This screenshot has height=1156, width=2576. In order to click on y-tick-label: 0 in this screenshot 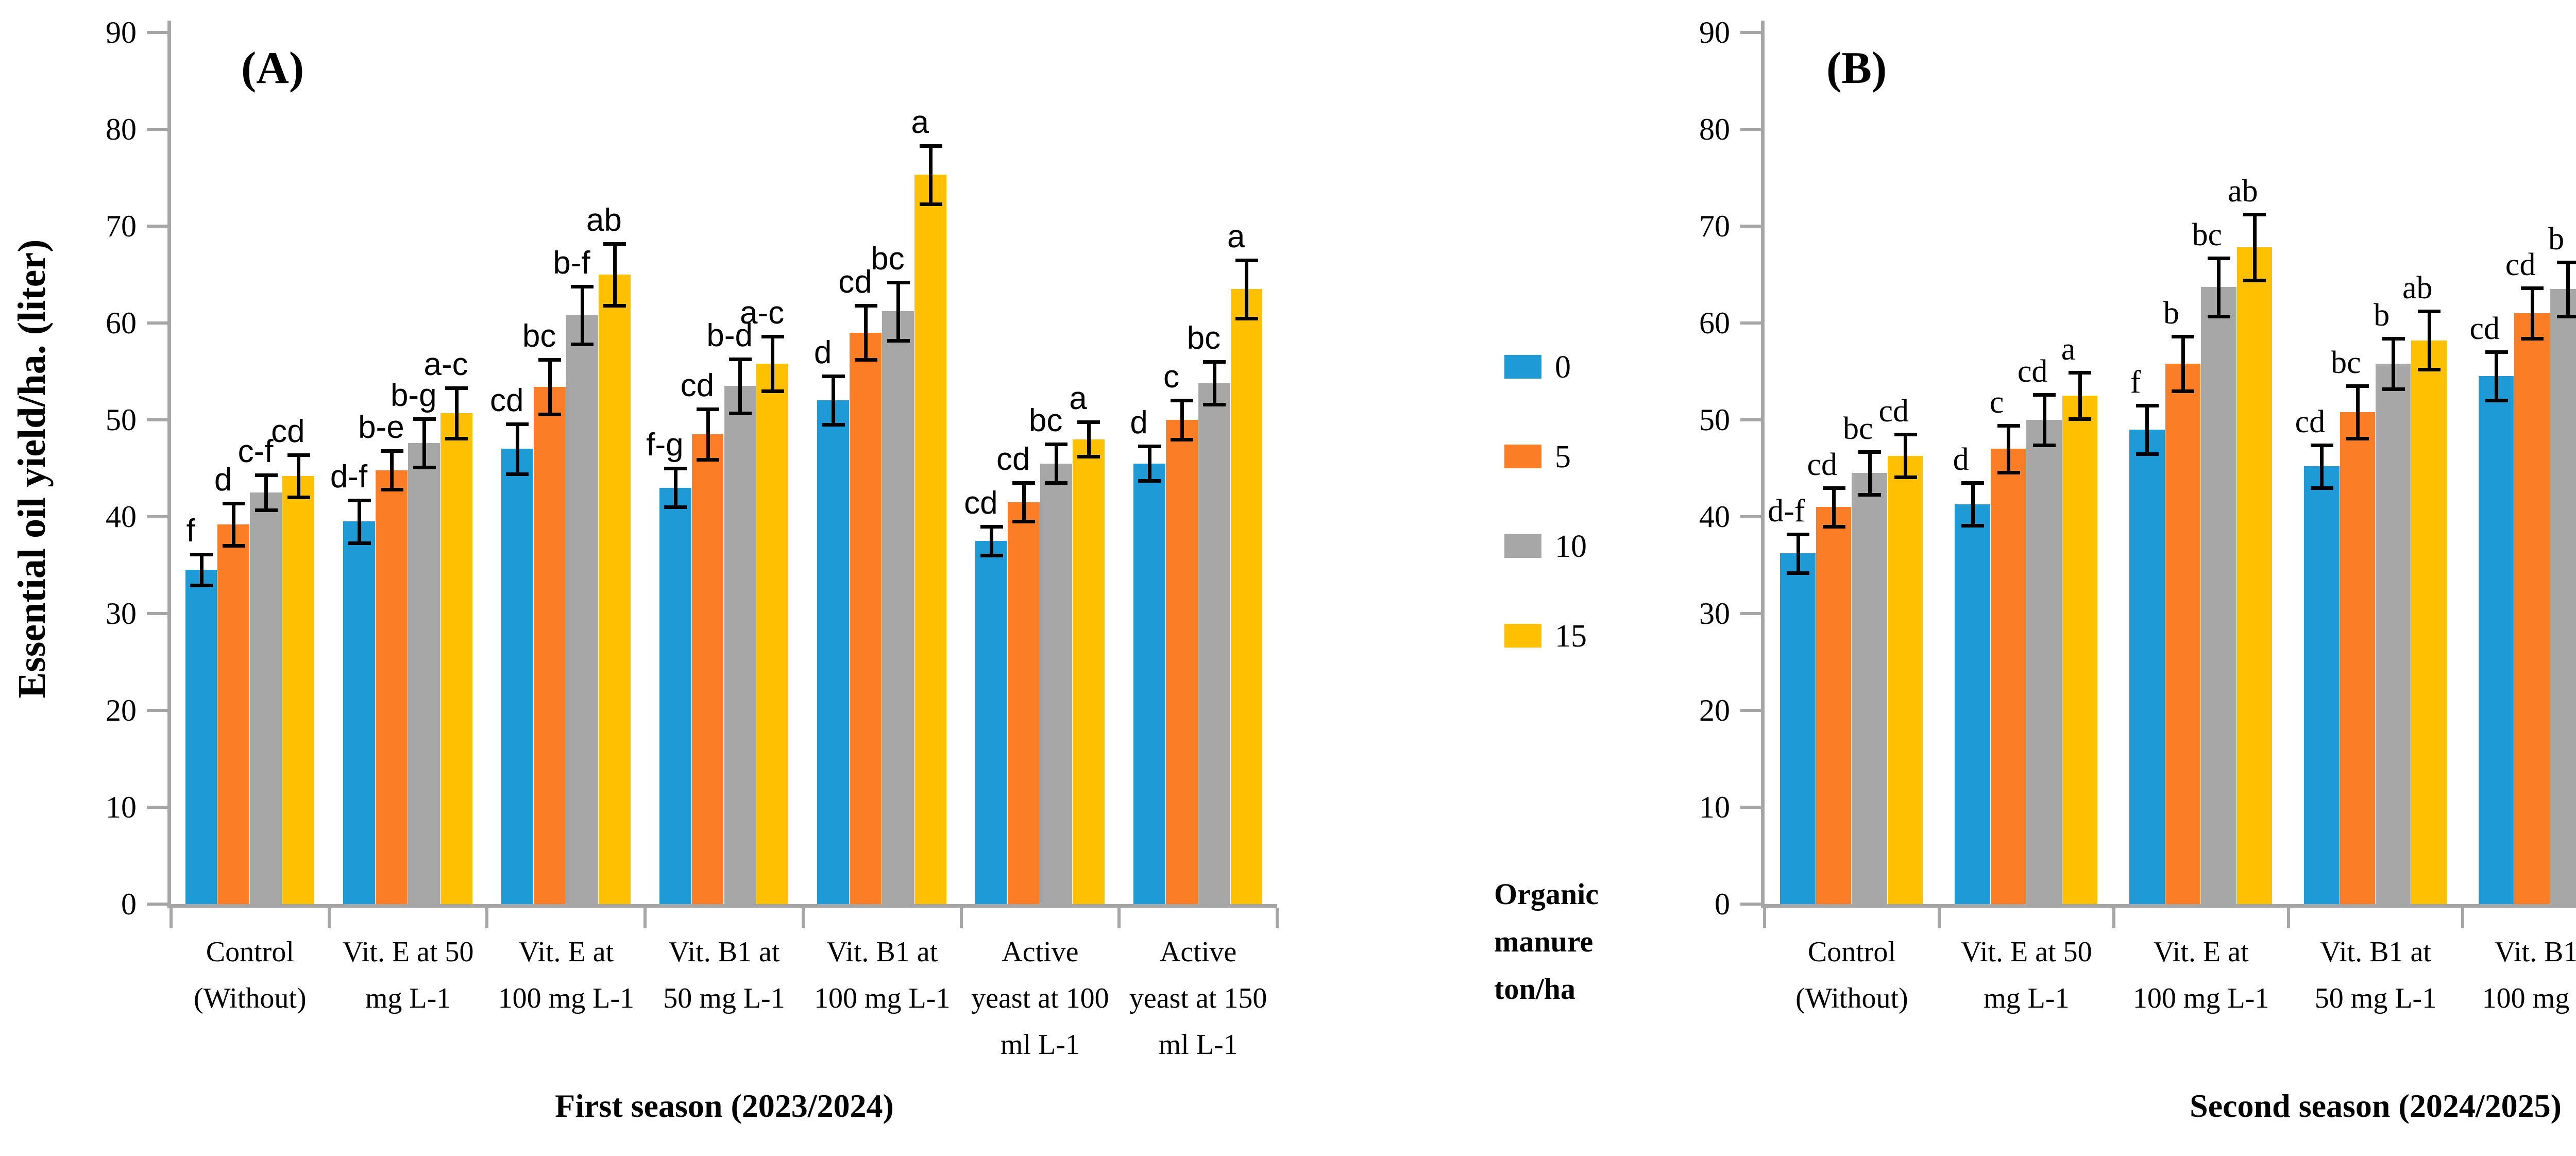, I will do `click(1722, 904)`.